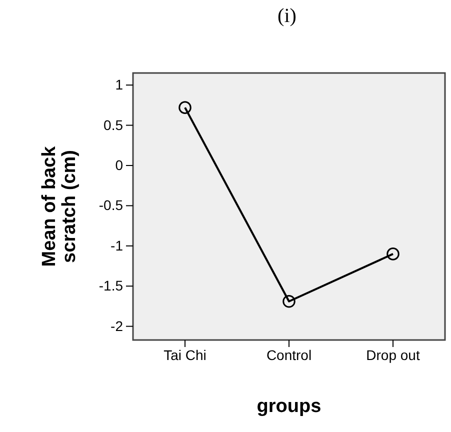  Describe the element at coordinates (117, 326) in the screenshot. I see `y-tick-label: -2` at that location.